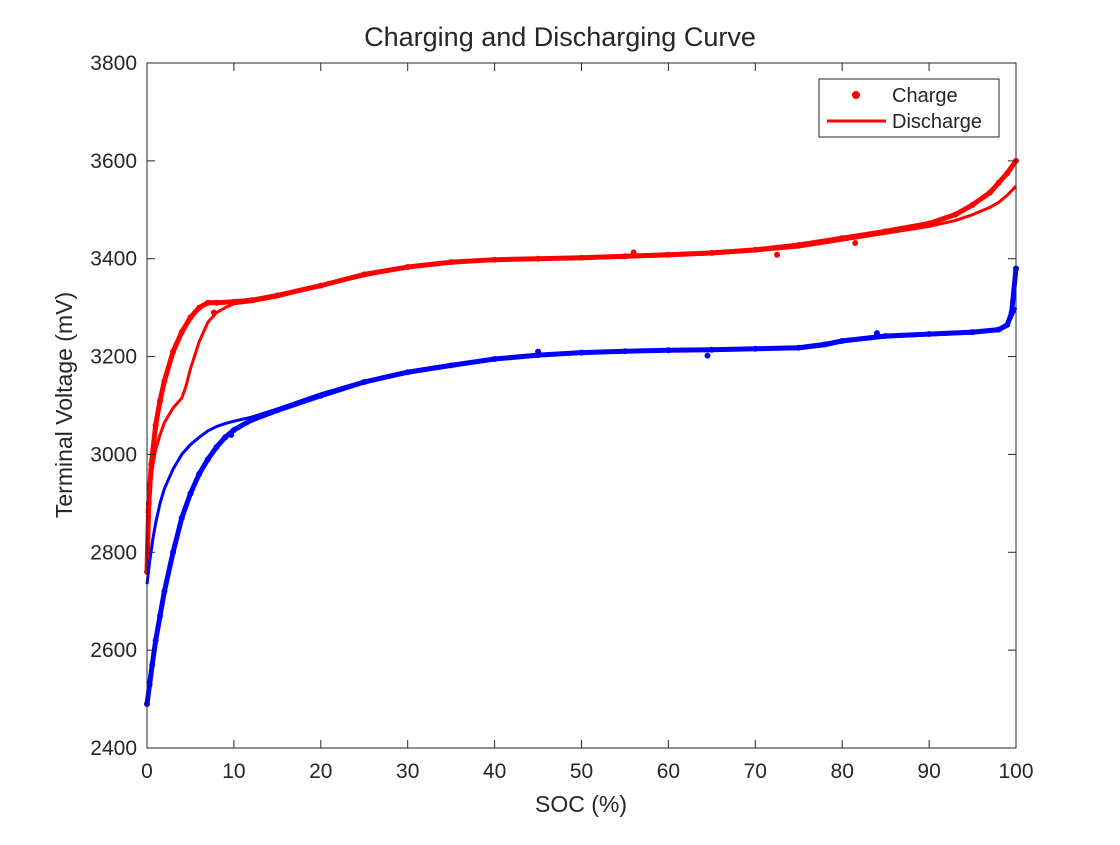 This screenshot has width=1120, height=845. I want to click on x-tick-label: 10, so click(233, 771).